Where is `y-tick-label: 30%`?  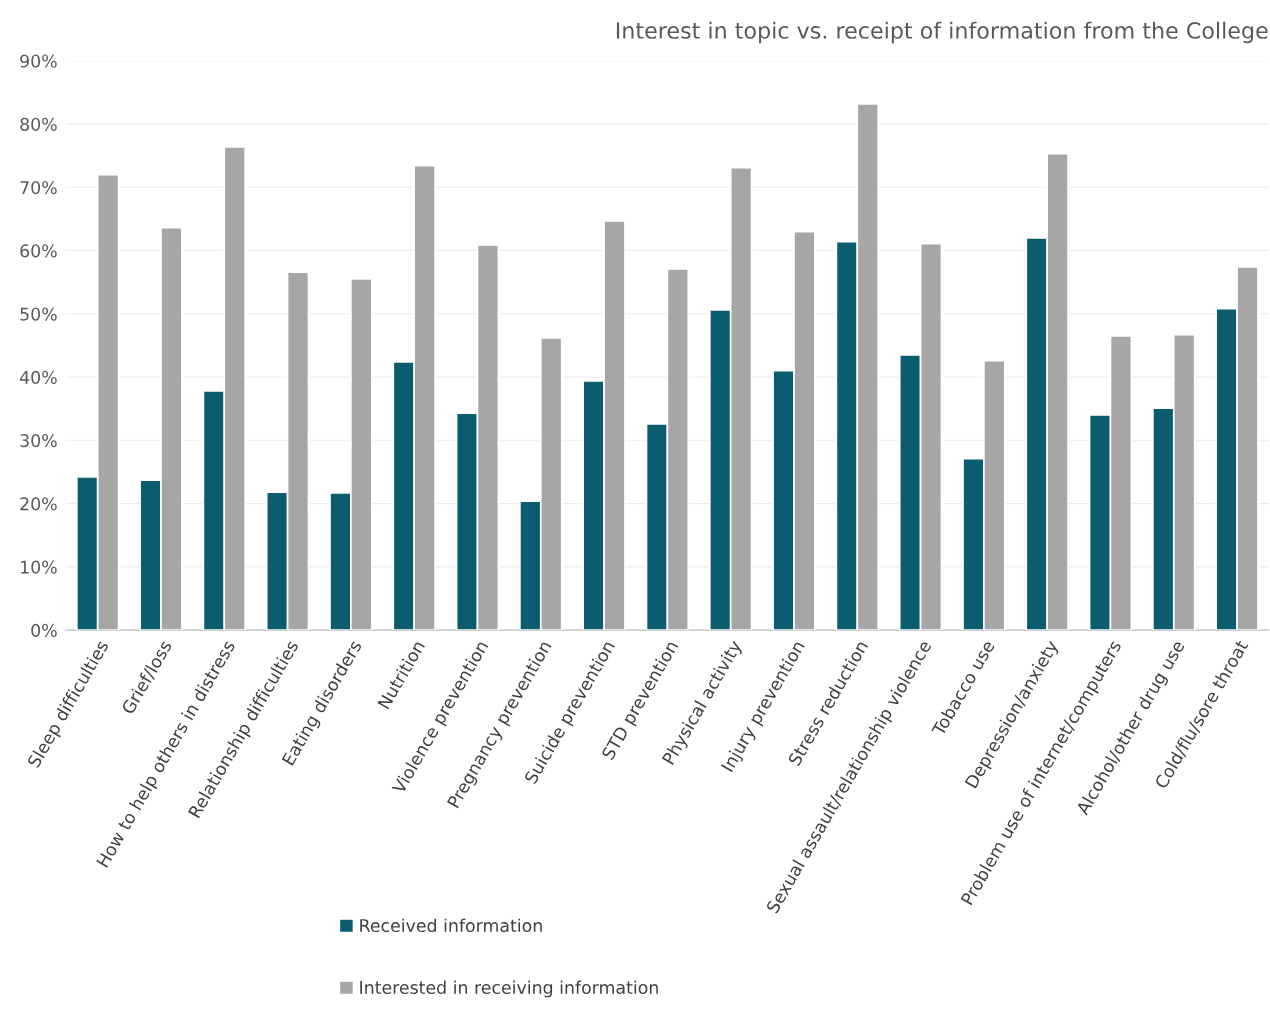 y-tick-label: 30% is located at coordinates (38, 441).